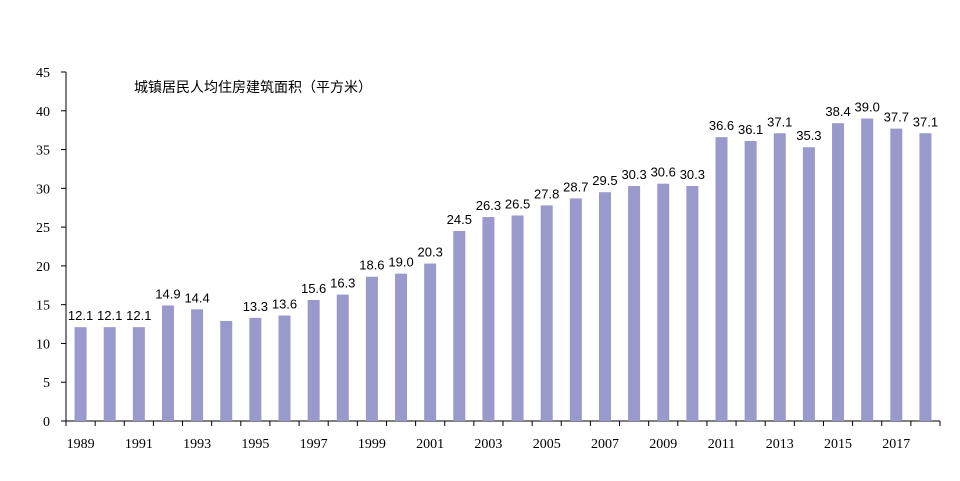  Describe the element at coordinates (43, 151) in the screenshot. I see `y-tick-label: 35` at that location.